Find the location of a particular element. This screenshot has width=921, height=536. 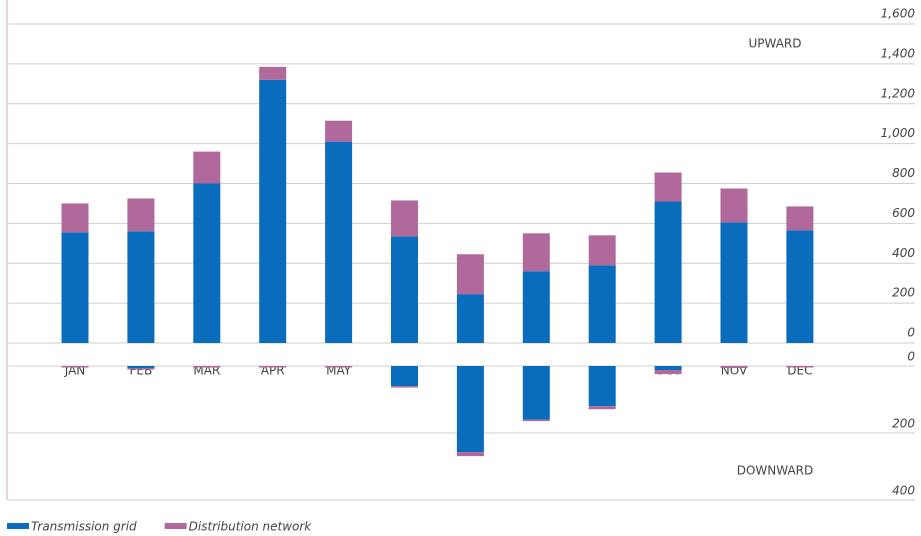

legend-label: Transmission grid is located at coordinates (84, 527).